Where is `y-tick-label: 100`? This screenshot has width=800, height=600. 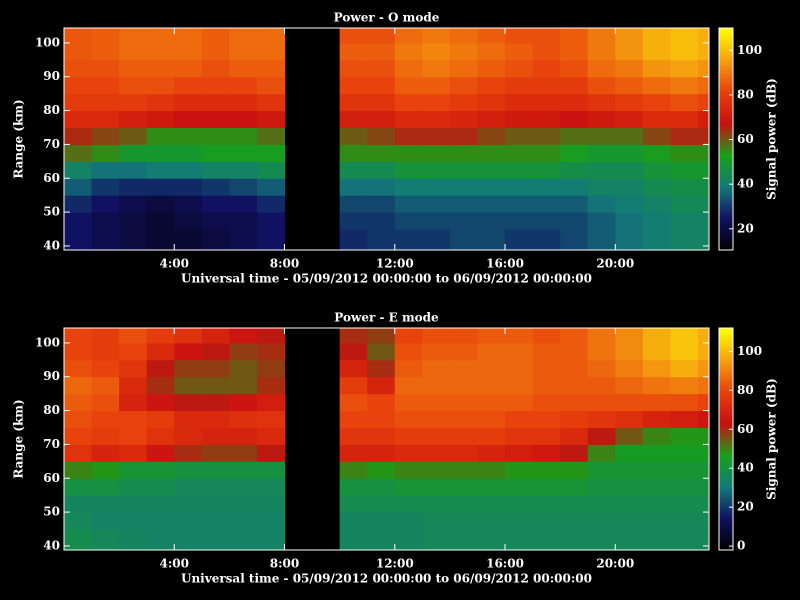 y-tick-label: 100 is located at coordinates (47, 342).